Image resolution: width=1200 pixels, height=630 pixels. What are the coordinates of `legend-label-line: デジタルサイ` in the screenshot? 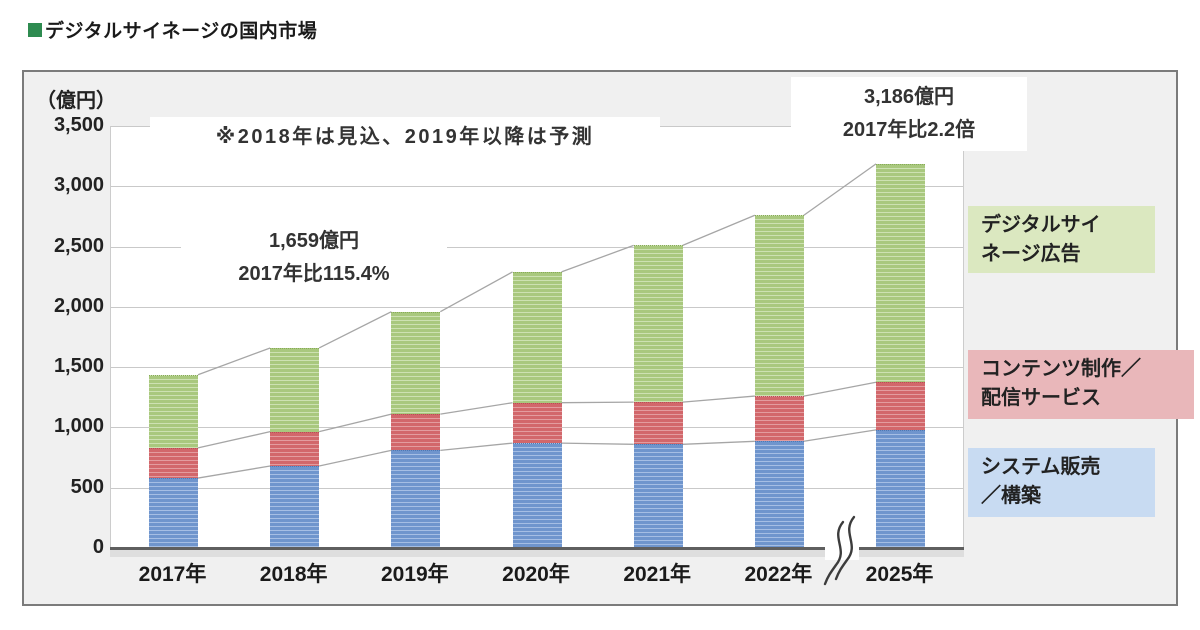 It's located at (1041, 225).